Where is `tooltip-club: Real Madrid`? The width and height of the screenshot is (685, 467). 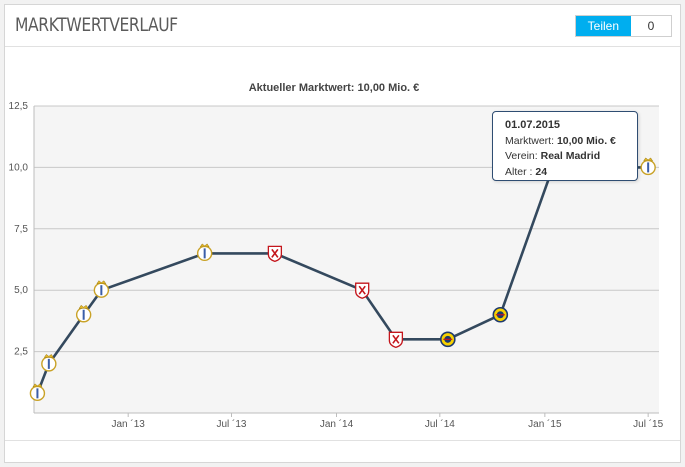
tooltip-club: Real Madrid is located at coordinates (570, 156).